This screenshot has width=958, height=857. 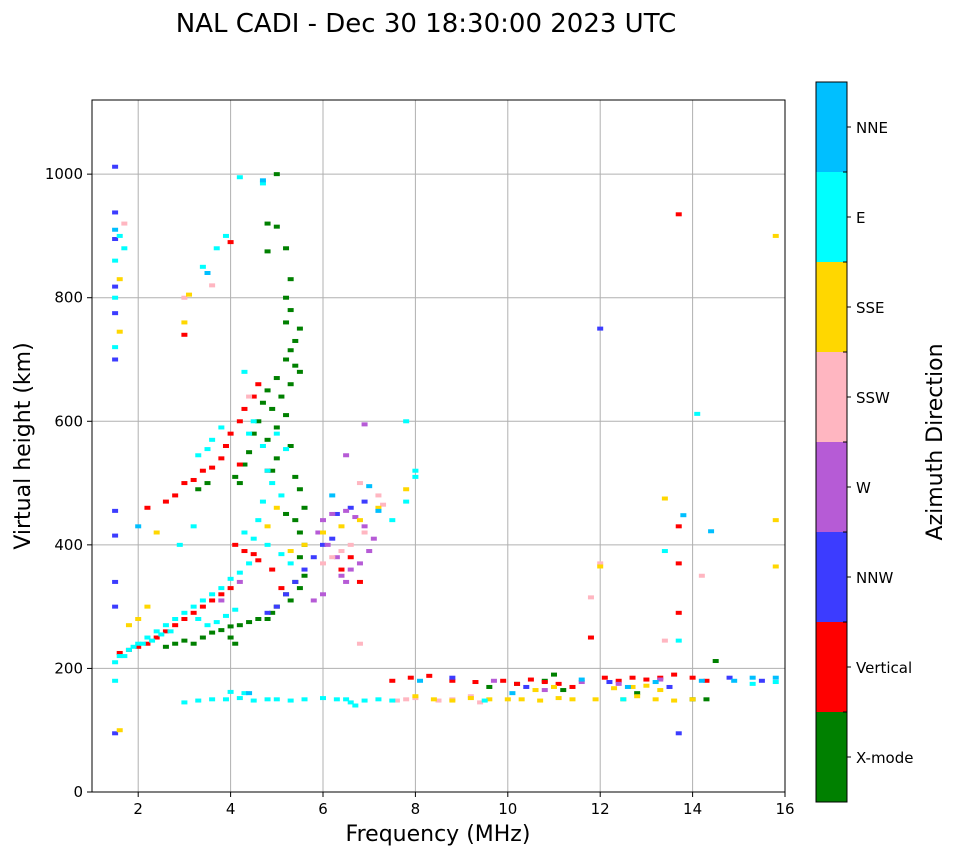 I want to click on colorbar-frame, so click(x=831, y=442).